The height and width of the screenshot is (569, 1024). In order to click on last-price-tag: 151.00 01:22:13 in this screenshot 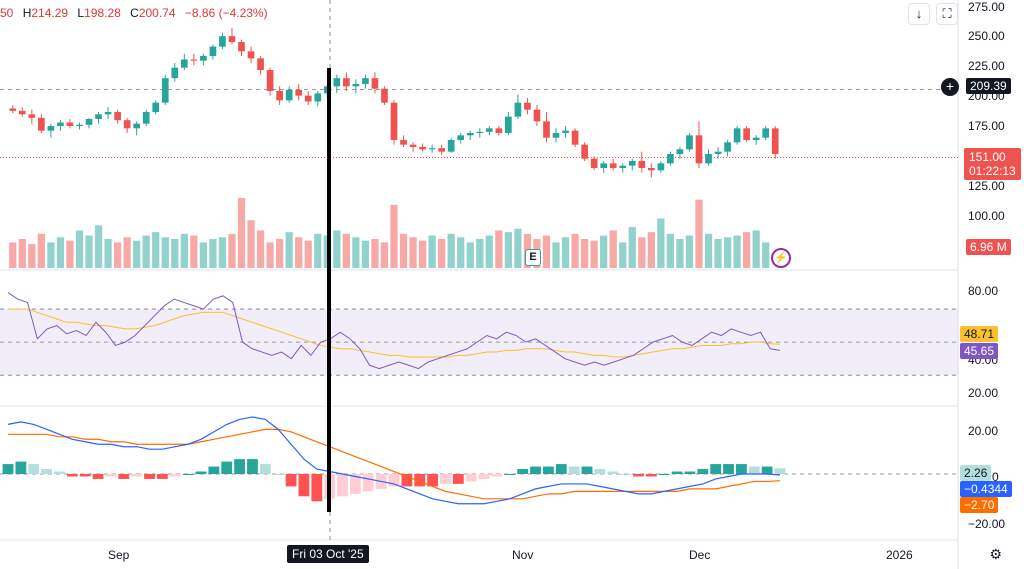, I will do `click(992, 164)`.